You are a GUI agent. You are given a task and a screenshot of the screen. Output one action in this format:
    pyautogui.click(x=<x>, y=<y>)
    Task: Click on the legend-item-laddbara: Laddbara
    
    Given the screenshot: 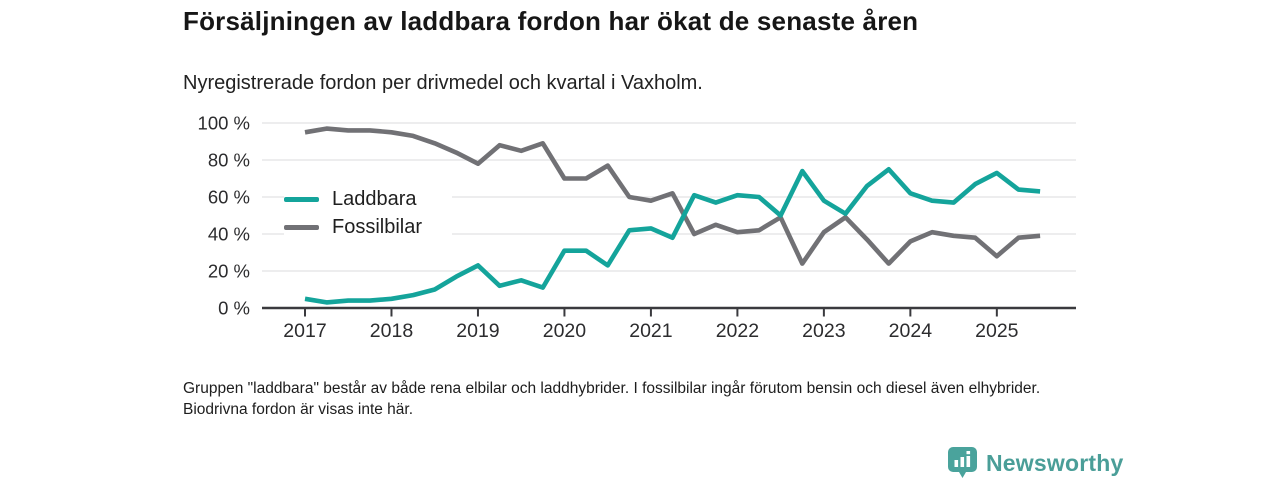 What is the action you would take?
    pyautogui.click(x=368, y=199)
    